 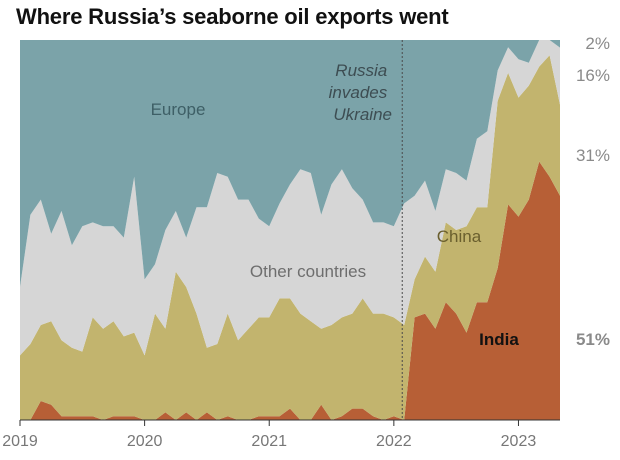 What do you see at coordinates (394, 441) in the screenshot?
I see `x-tick-label: 2022` at bounding box center [394, 441].